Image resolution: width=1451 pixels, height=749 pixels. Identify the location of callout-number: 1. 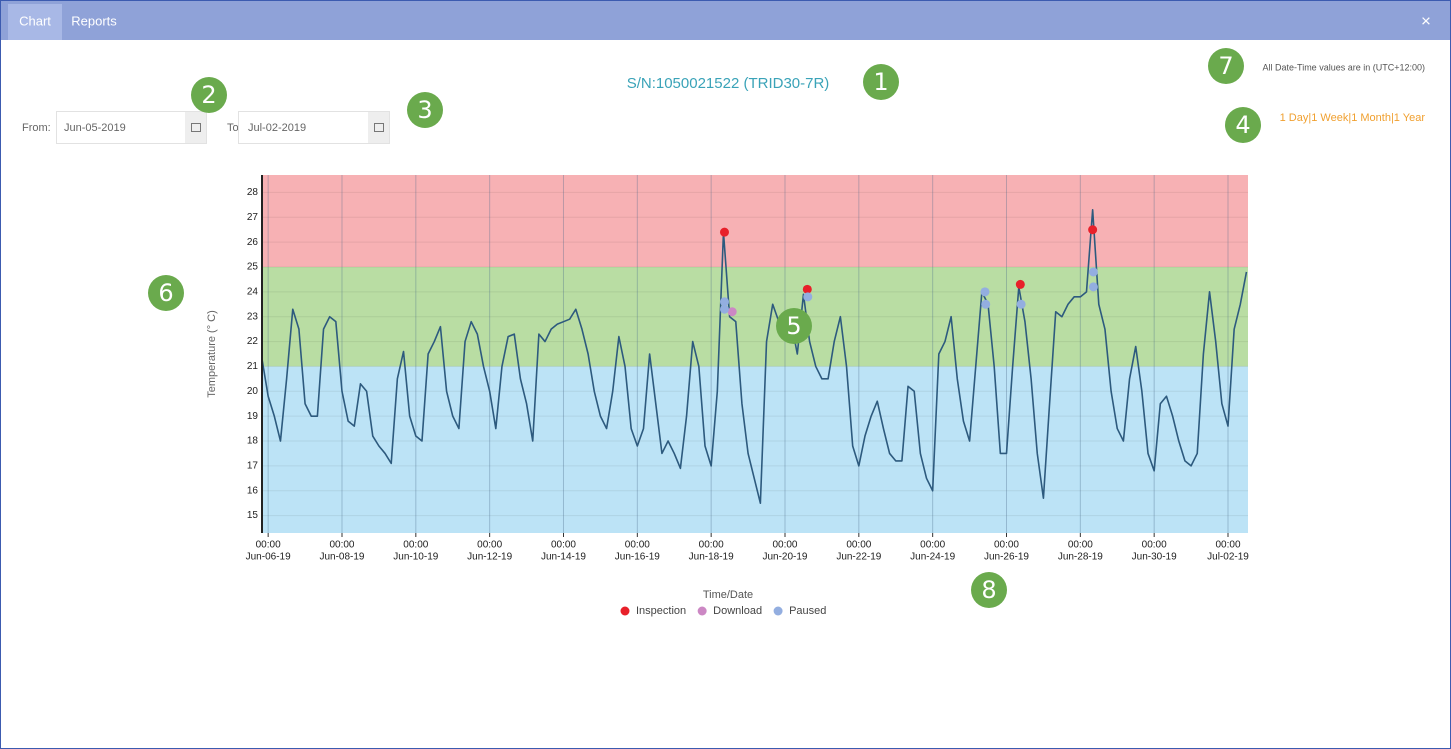
(880, 82).